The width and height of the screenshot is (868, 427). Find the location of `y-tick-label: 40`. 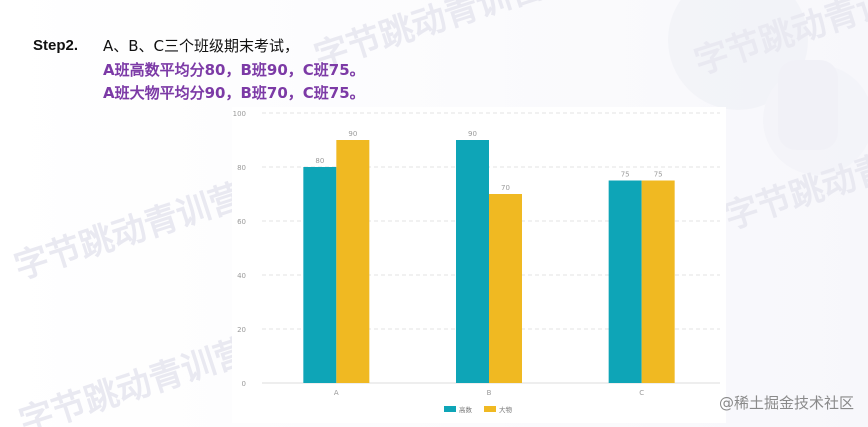

y-tick-label: 40 is located at coordinates (241, 276).